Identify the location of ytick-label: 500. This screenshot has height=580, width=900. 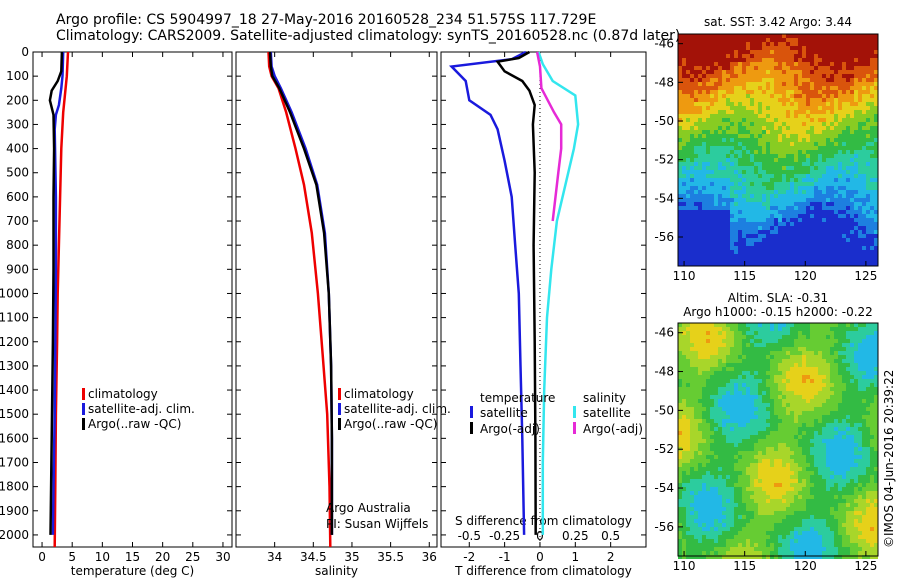
(17, 173).